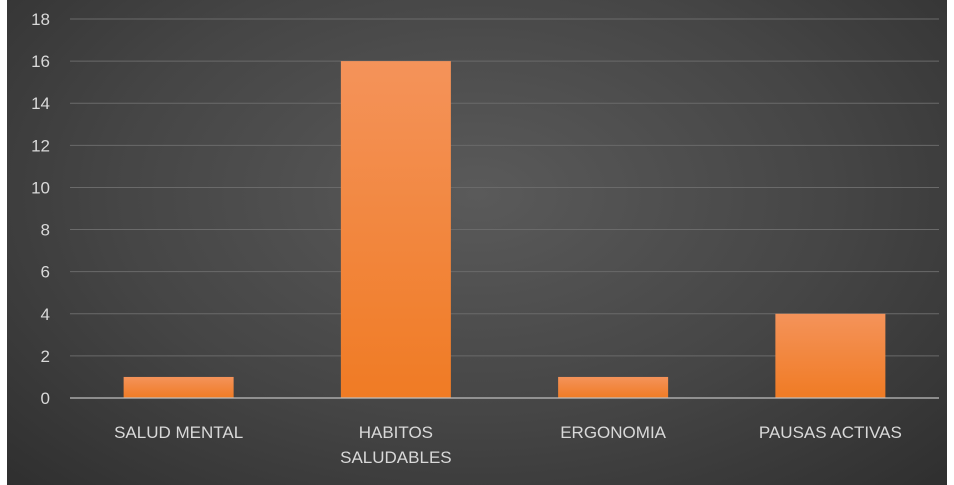 The image size is (954, 485). I want to click on y-tick-label: 16, so click(40, 61).